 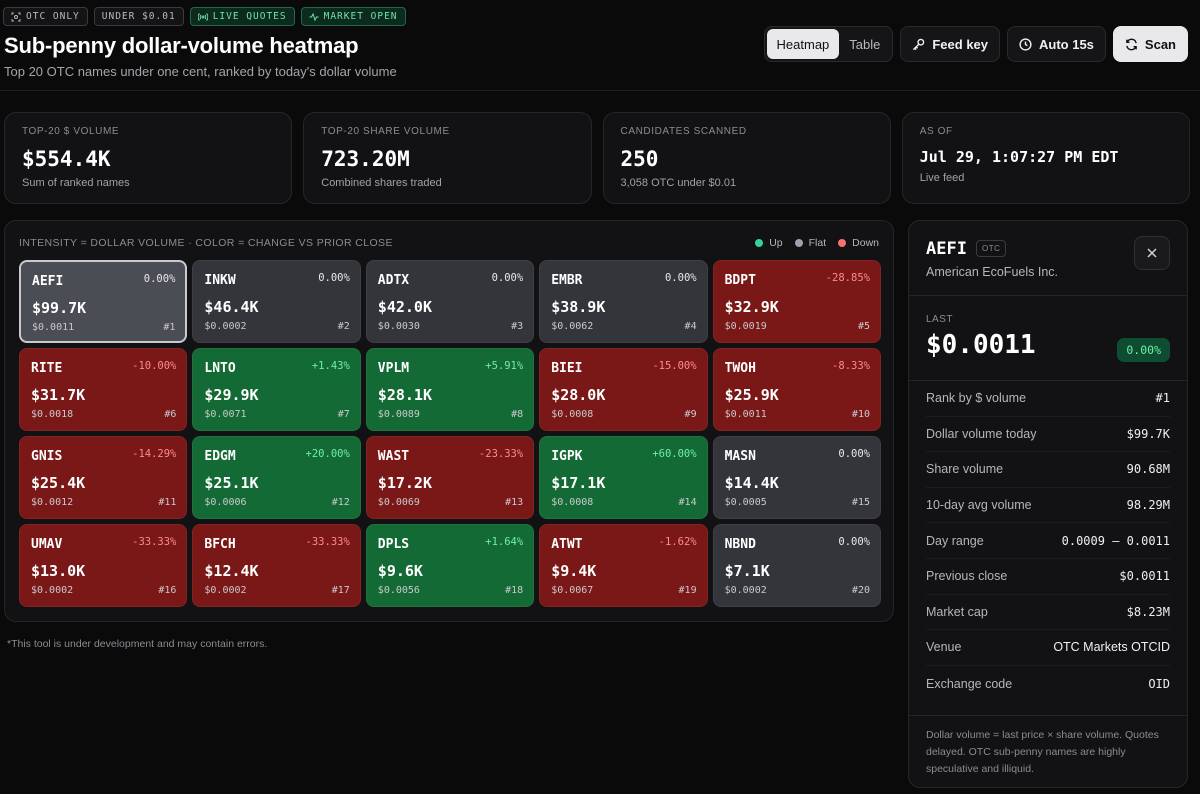 I want to click on stat-label: AS OF, so click(x=936, y=131).